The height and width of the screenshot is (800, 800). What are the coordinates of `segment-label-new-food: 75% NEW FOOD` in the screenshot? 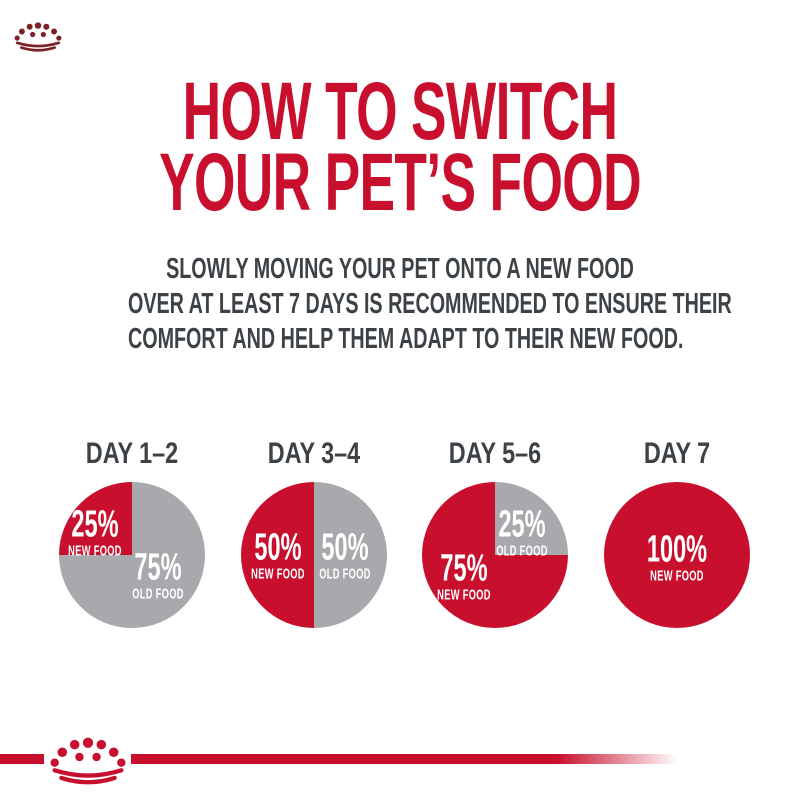 It's located at (464, 575).